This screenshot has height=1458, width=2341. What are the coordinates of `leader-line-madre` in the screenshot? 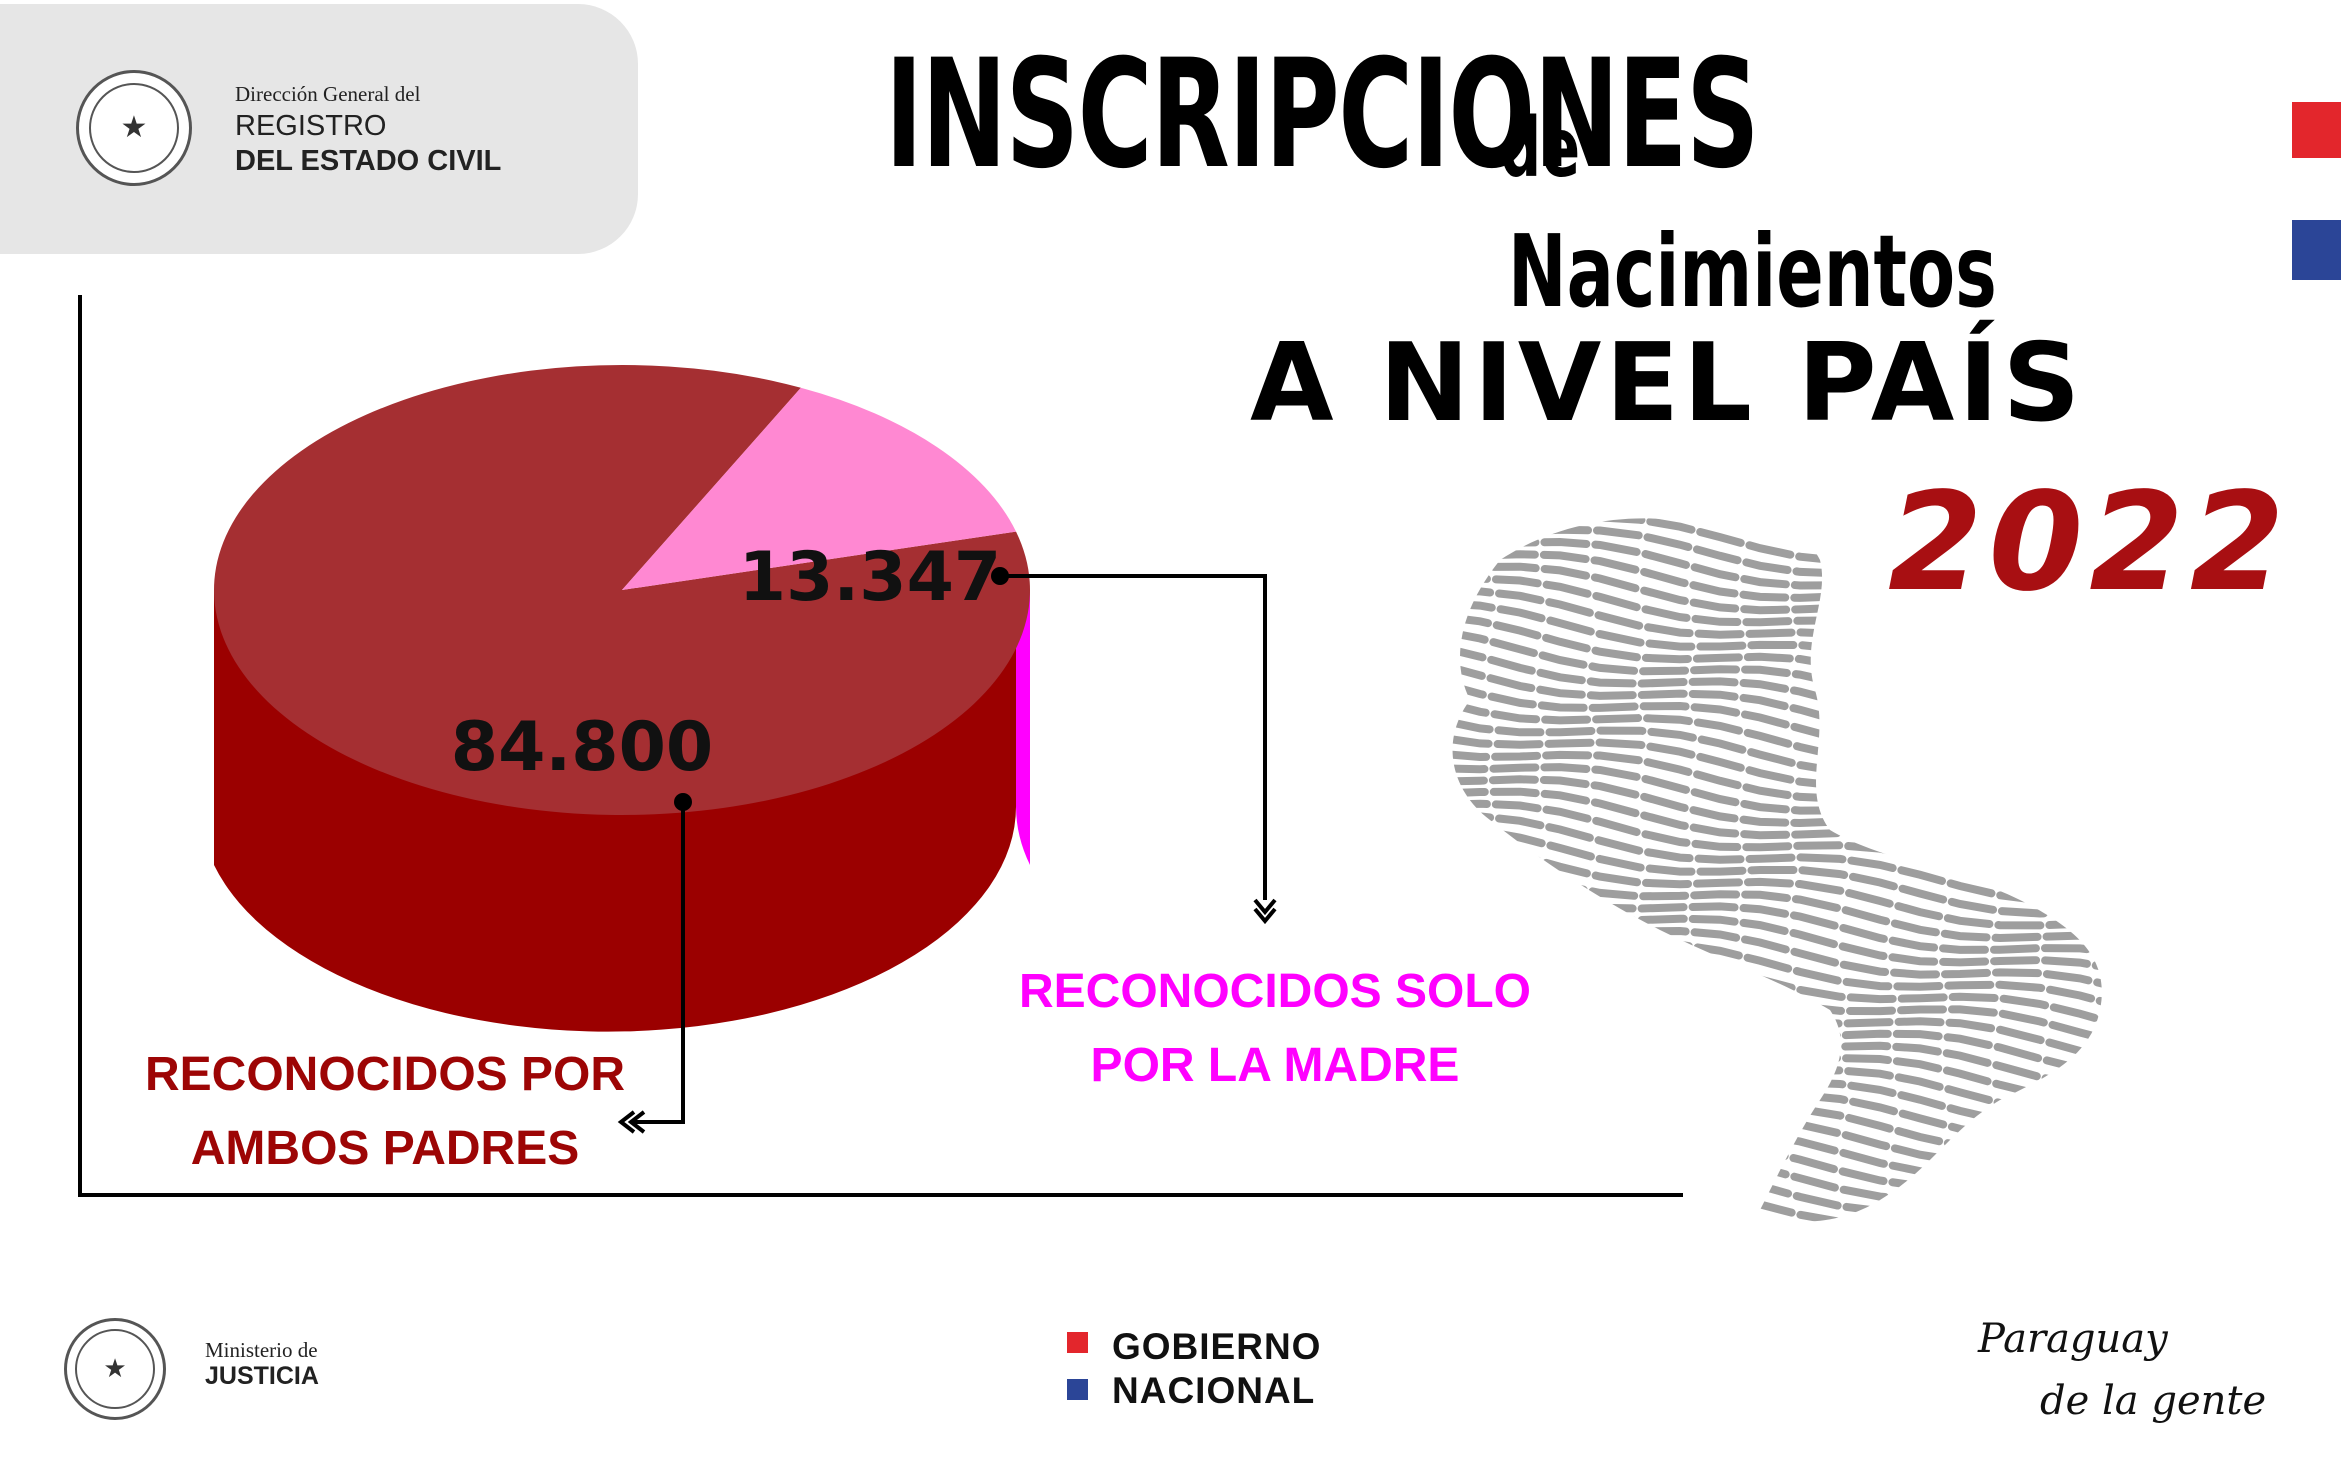 It's located at (1133, 737).